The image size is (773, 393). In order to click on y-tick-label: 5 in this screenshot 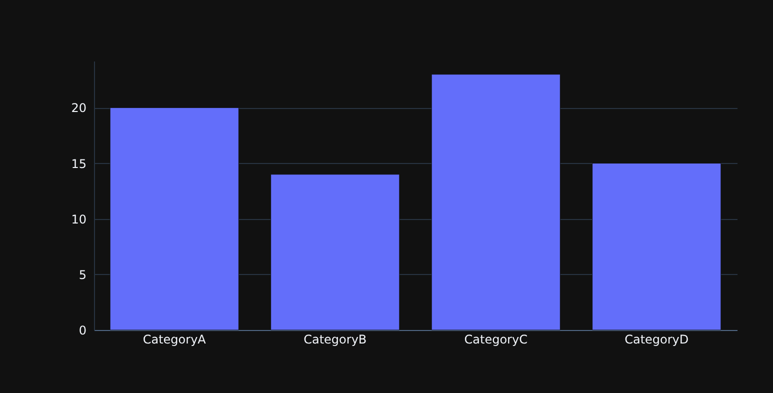, I will do `click(82, 275)`.